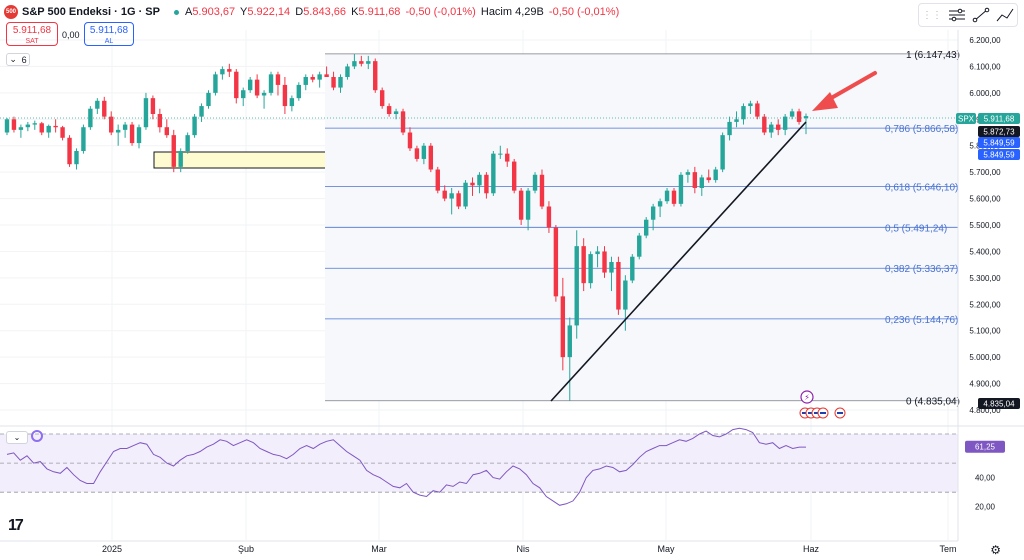  Describe the element at coordinates (822, 404) in the screenshot. I see `economic-events: ⚡` at that location.